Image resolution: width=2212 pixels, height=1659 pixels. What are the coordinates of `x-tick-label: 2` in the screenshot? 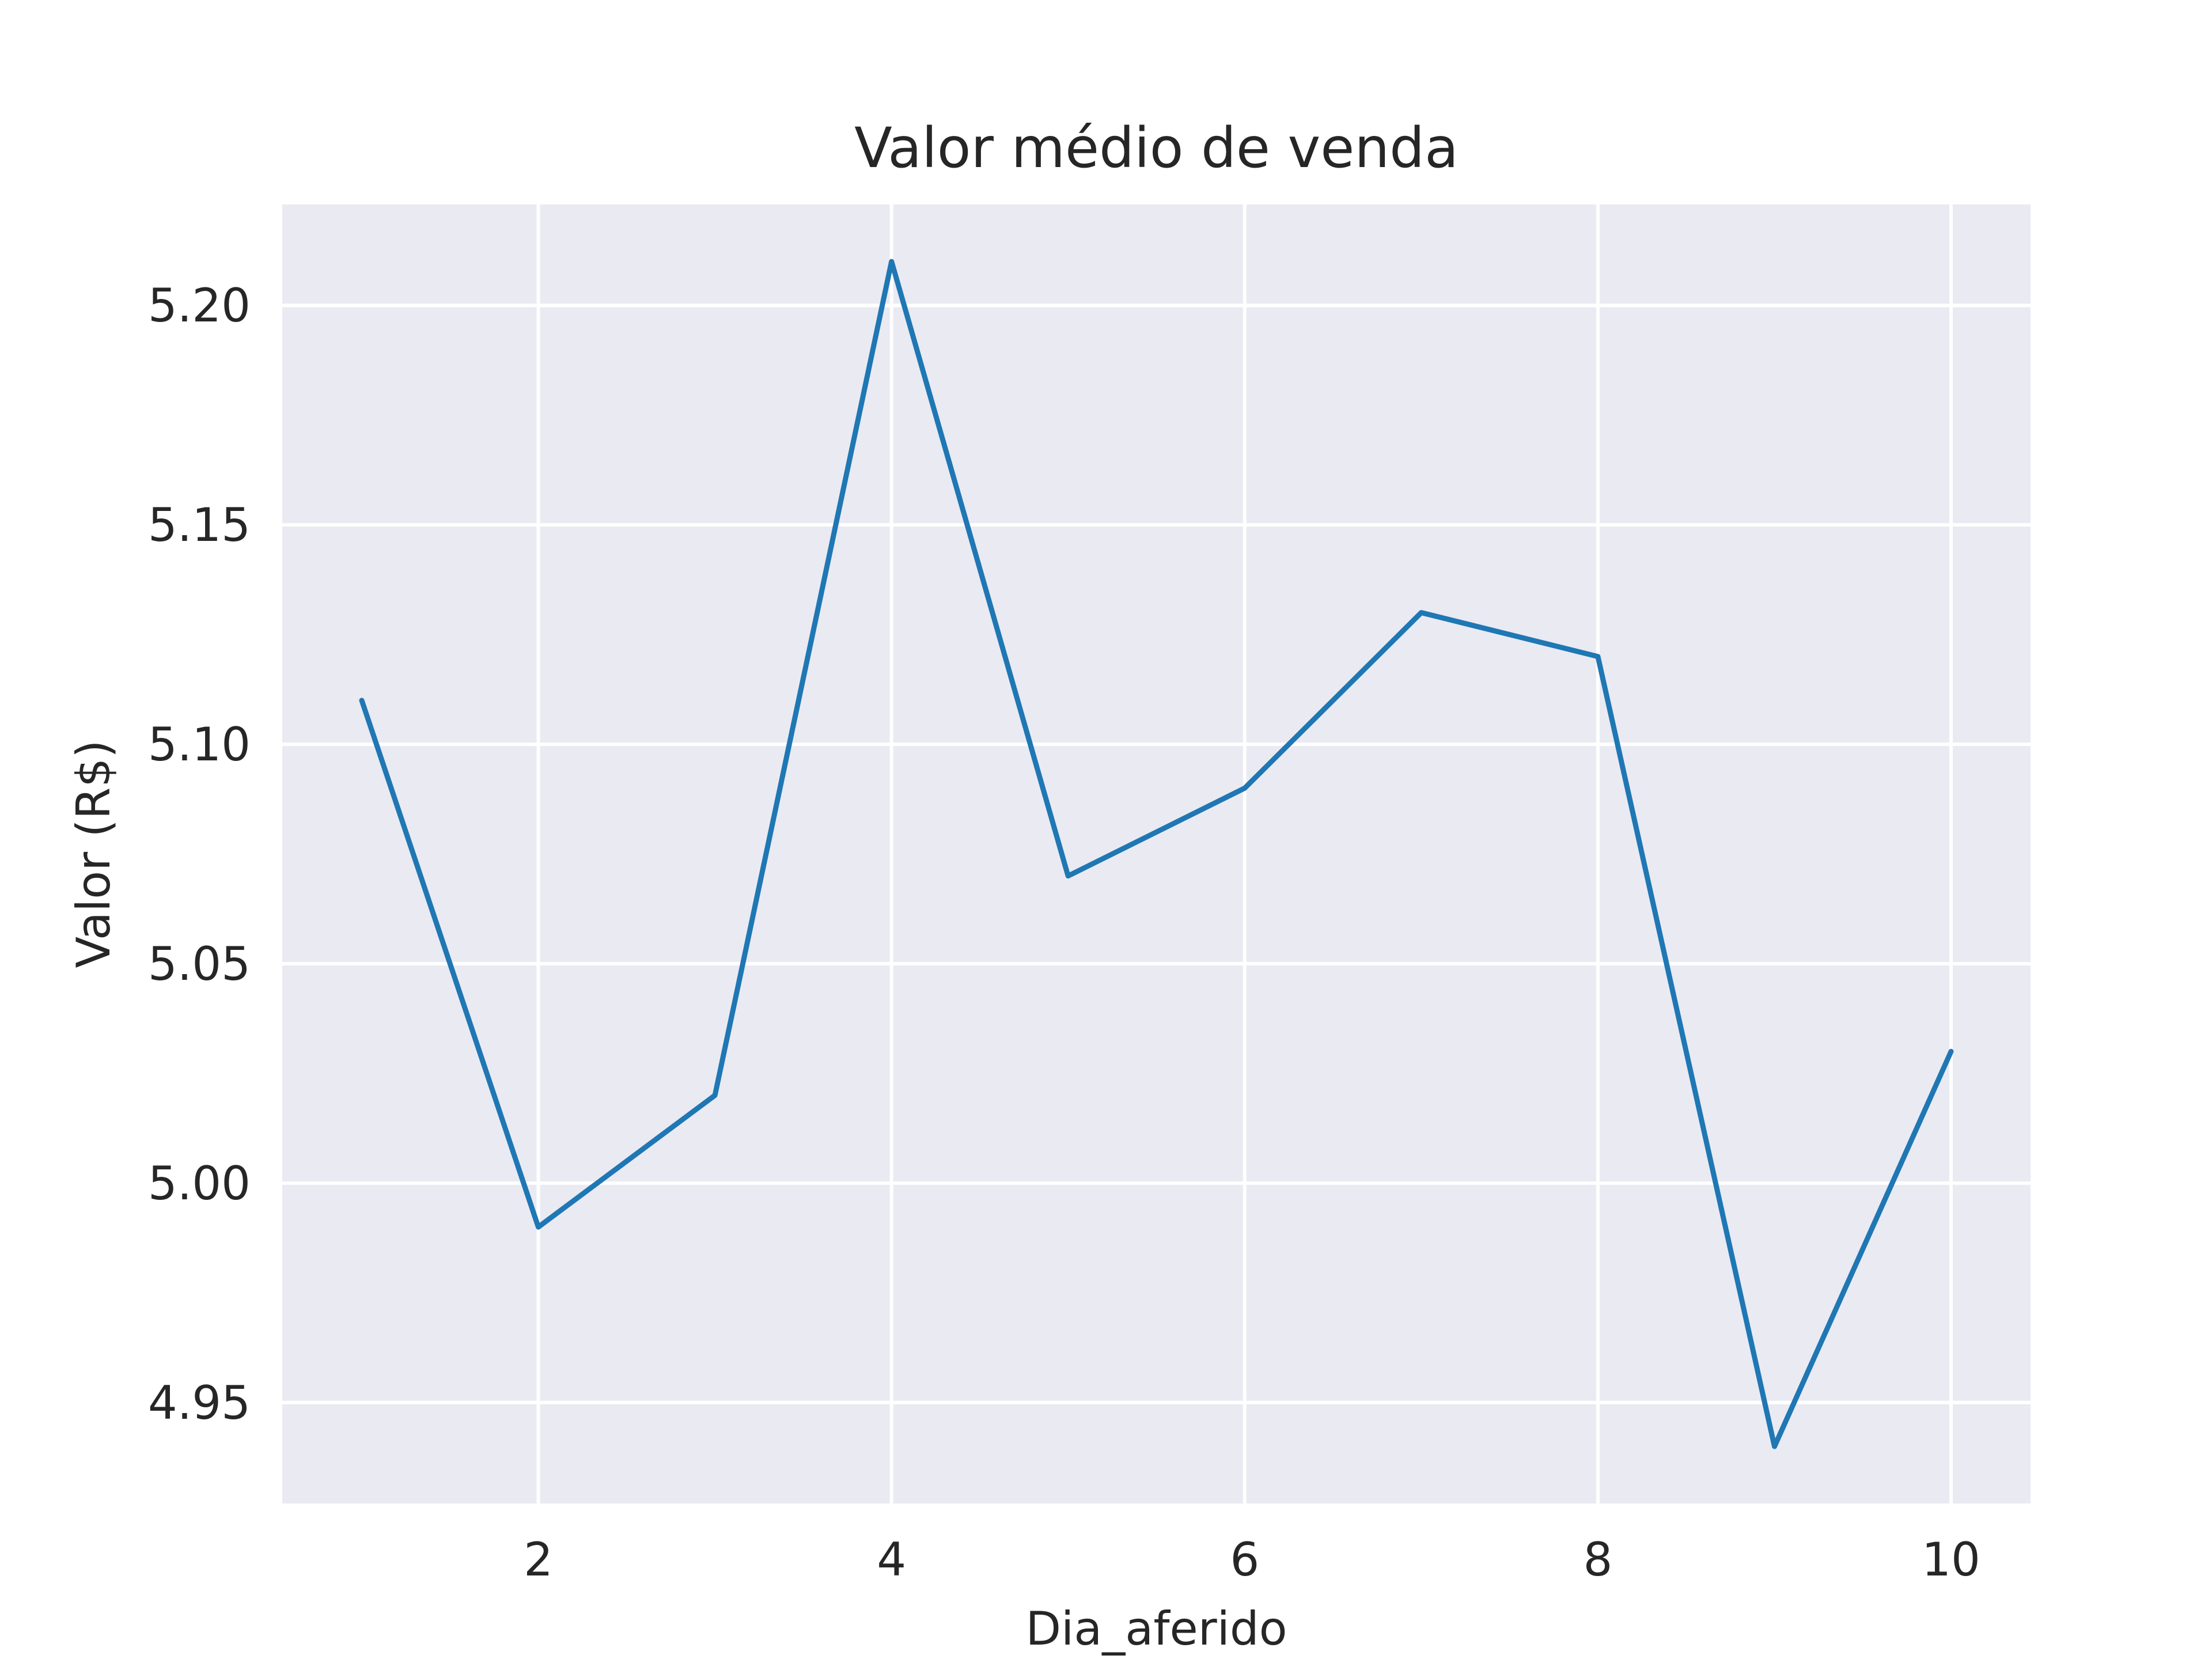 It's located at (538, 1559).